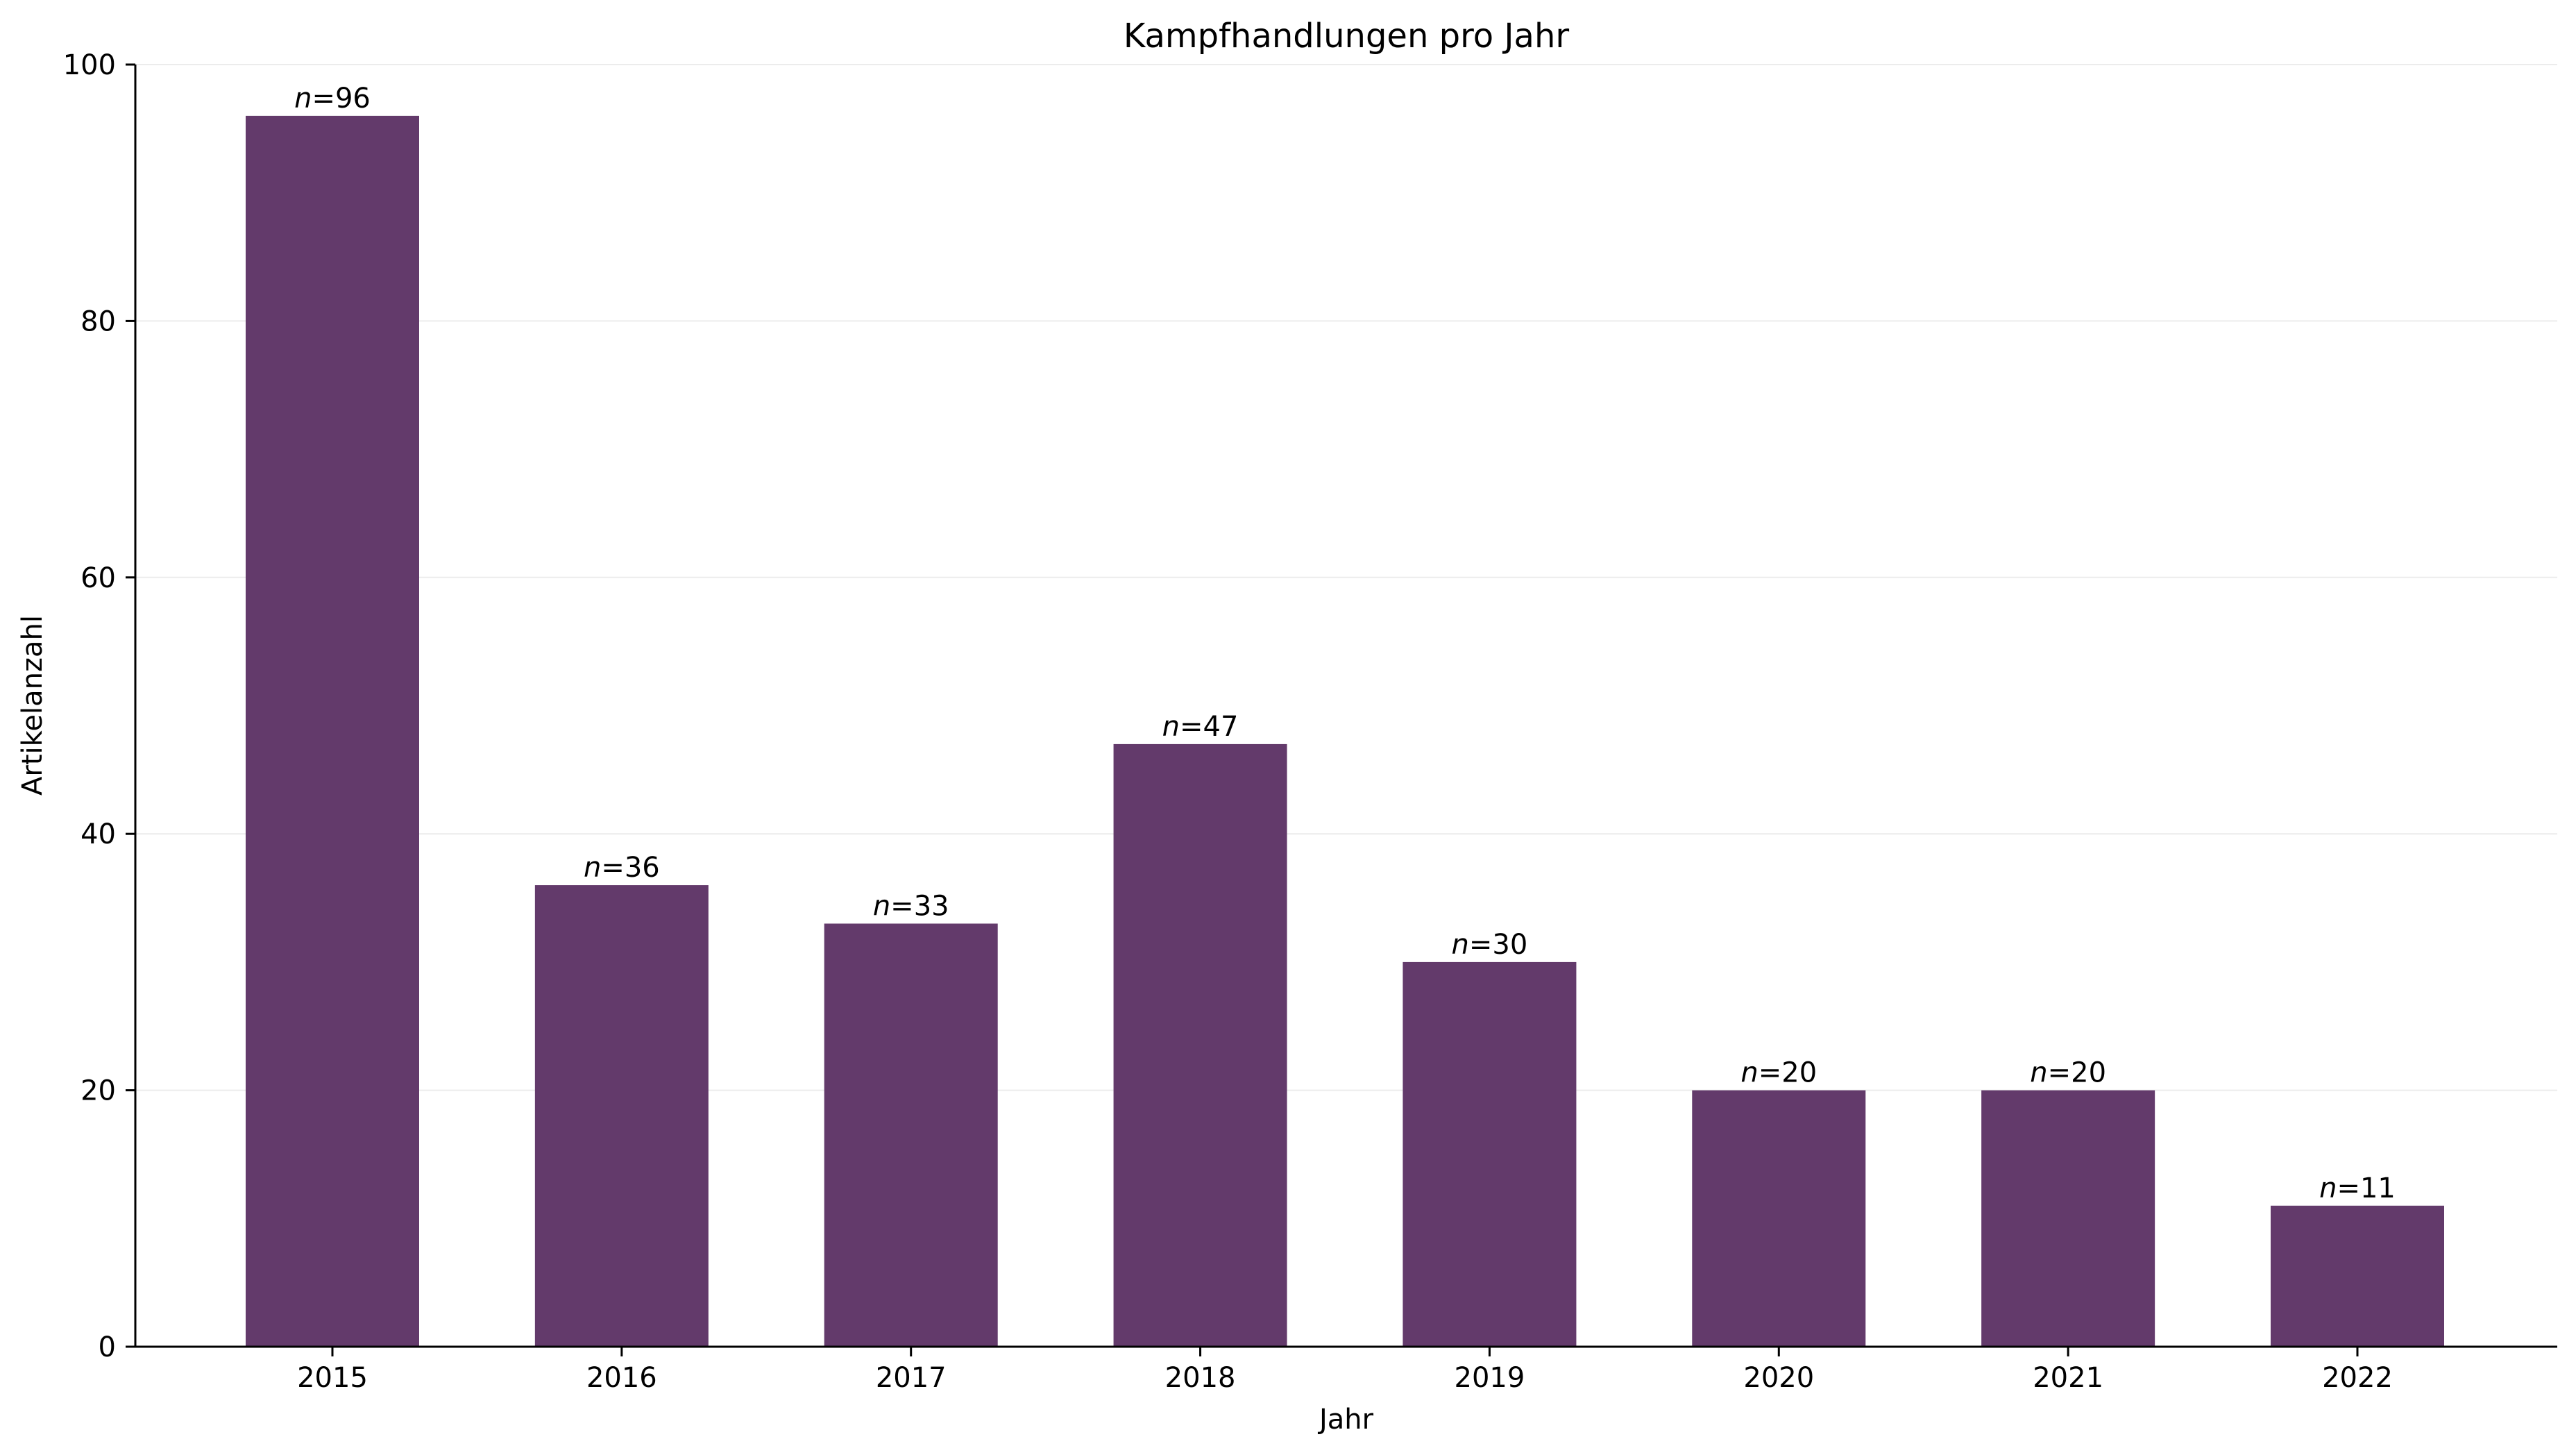 Image resolution: width=2576 pixels, height=1455 pixels. Describe the element at coordinates (90, 65) in the screenshot. I see `y-tick-label-100: 100` at that location.